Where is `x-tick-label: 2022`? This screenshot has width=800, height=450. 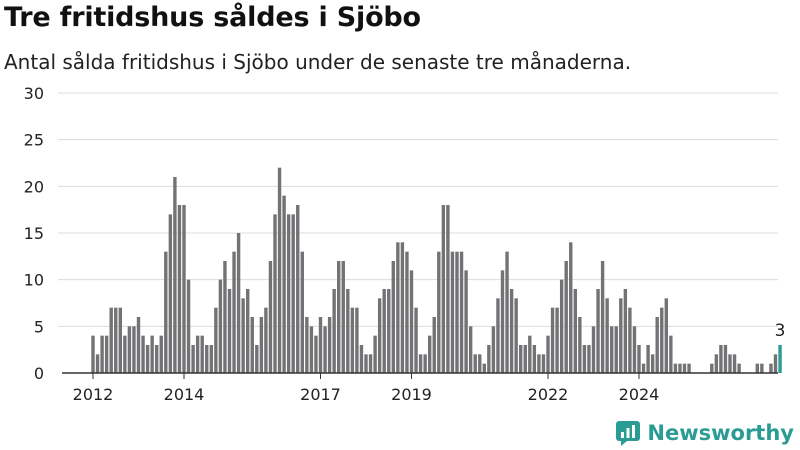
x-tick-label: 2022 is located at coordinates (548, 394).